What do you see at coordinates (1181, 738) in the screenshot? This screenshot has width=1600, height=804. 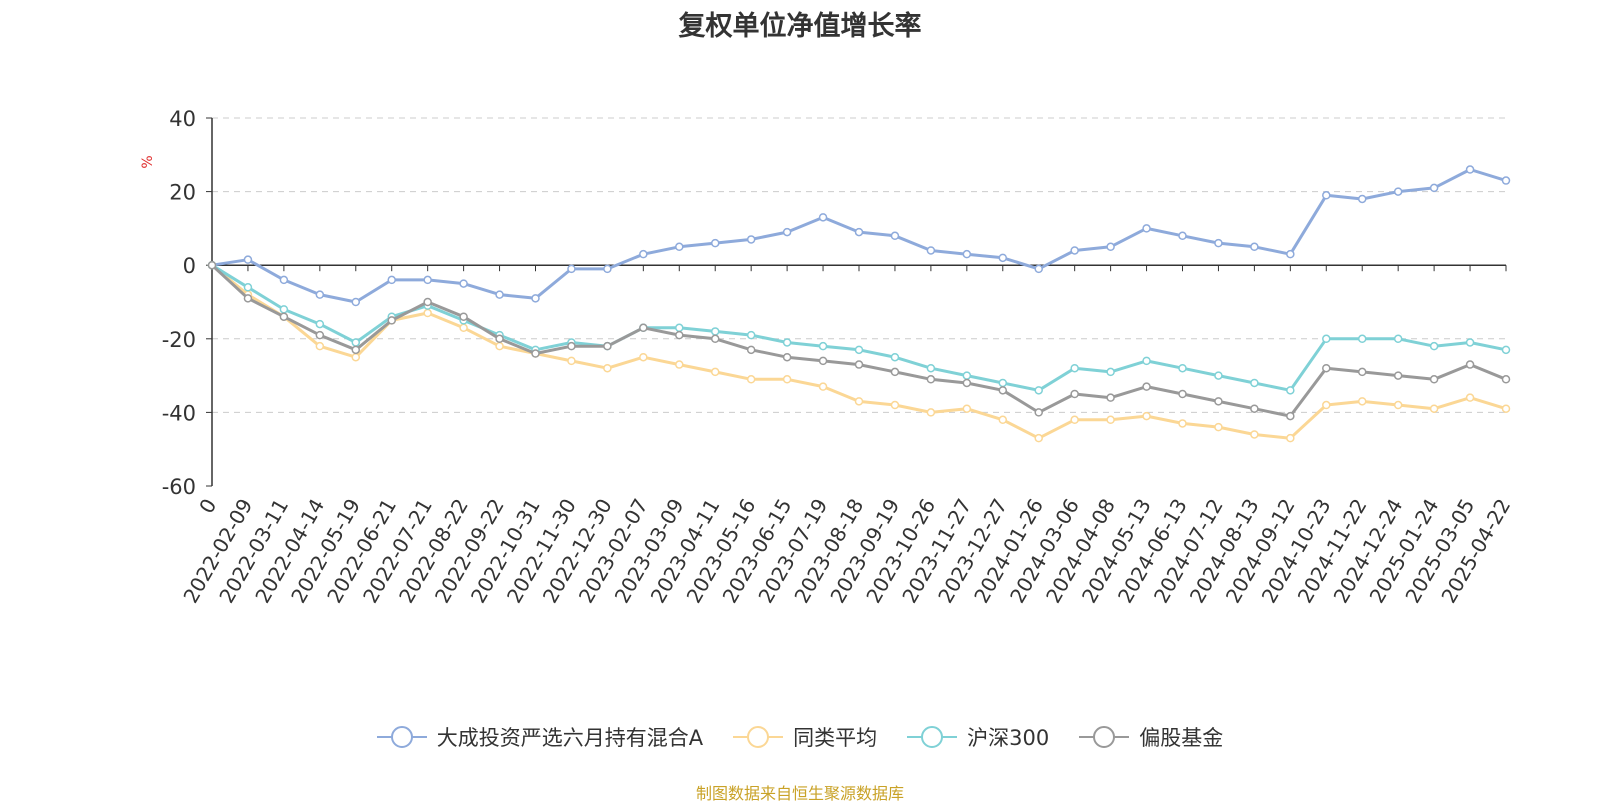 I see `legend-label: 偏股基金` at bounding box center [1181, 738].